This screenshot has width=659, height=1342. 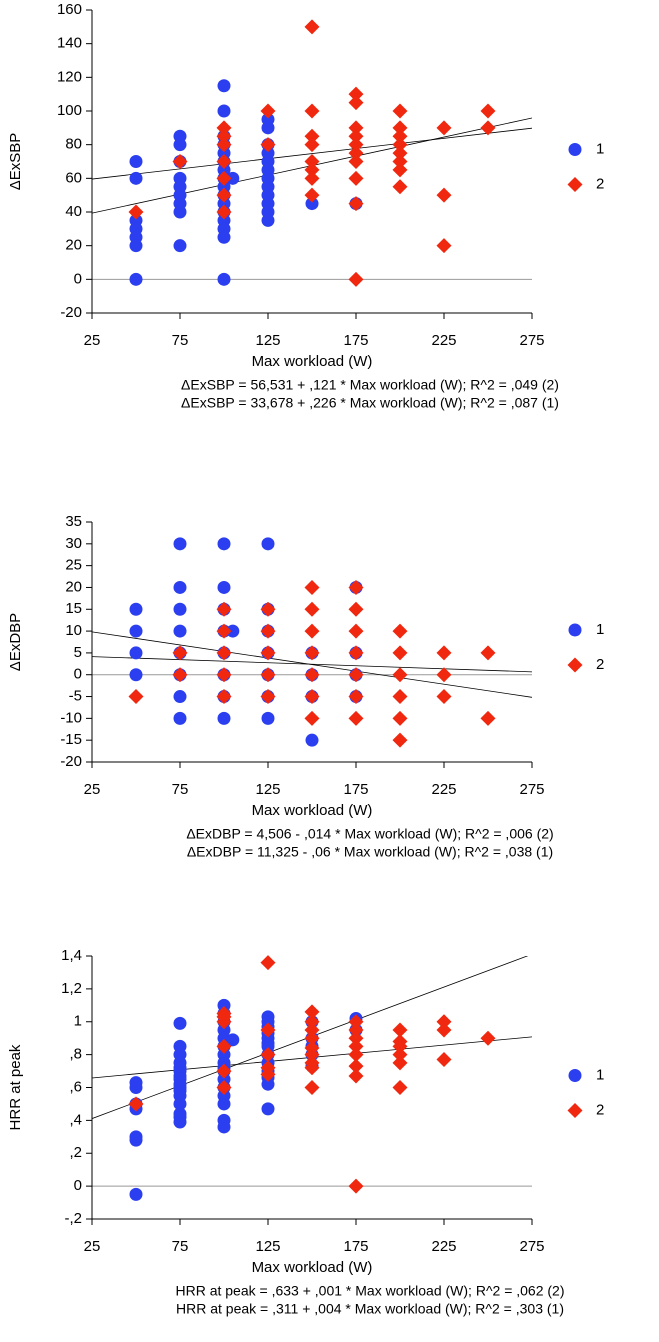 What do you see at coordinates (73, 144) in the screenshot?
I see `y-tick-label: 80` at bounding box center [73, 144].